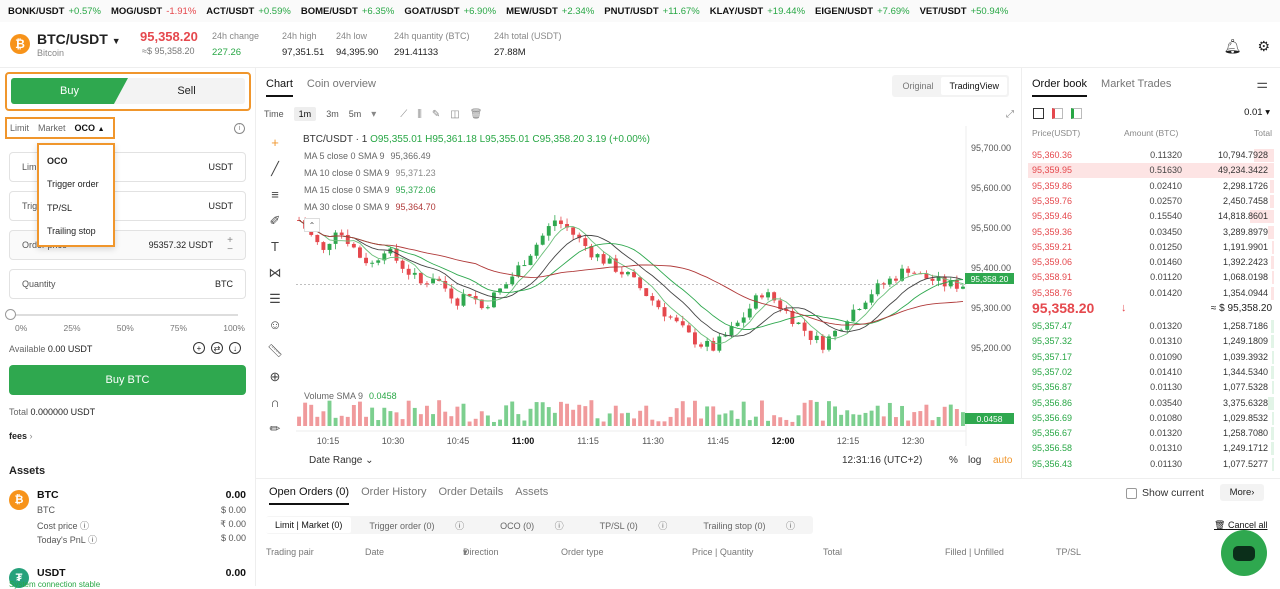 This screenshot has width=1280, height=589. Describe the element at coordinates (275, 220) in the screenshot. I see `brush-icon: ✐` at that location.